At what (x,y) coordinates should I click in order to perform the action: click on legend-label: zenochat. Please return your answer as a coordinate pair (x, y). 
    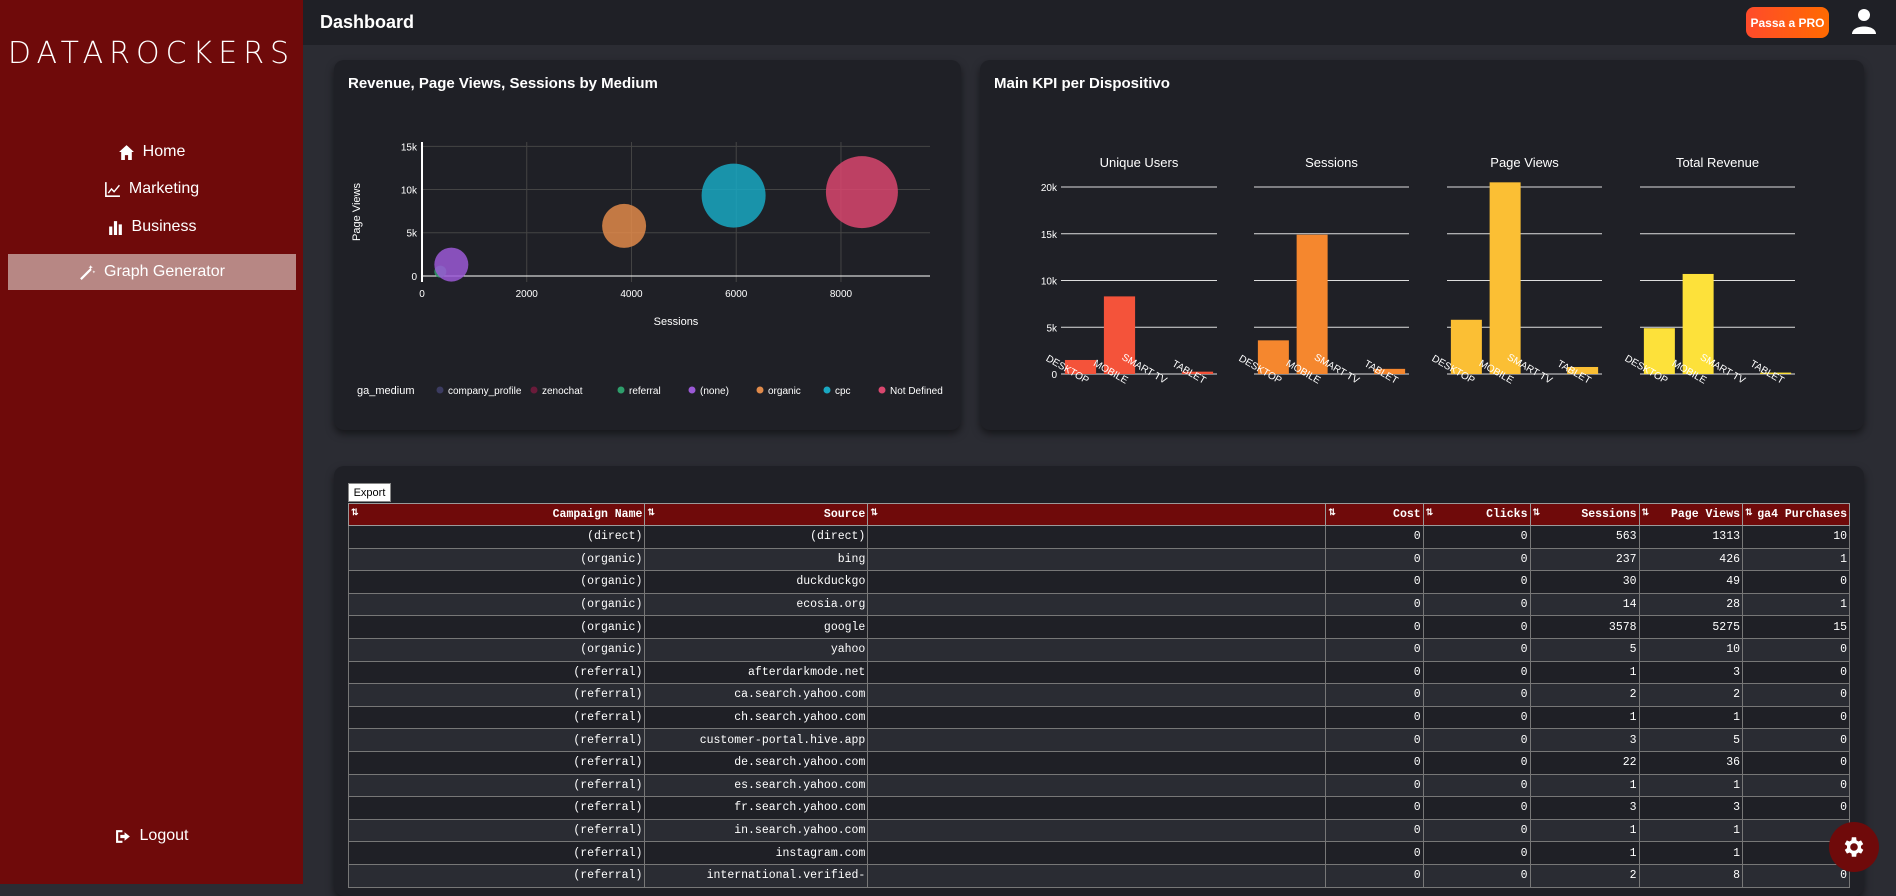
    Looking at the image, I should click on (562, 391).